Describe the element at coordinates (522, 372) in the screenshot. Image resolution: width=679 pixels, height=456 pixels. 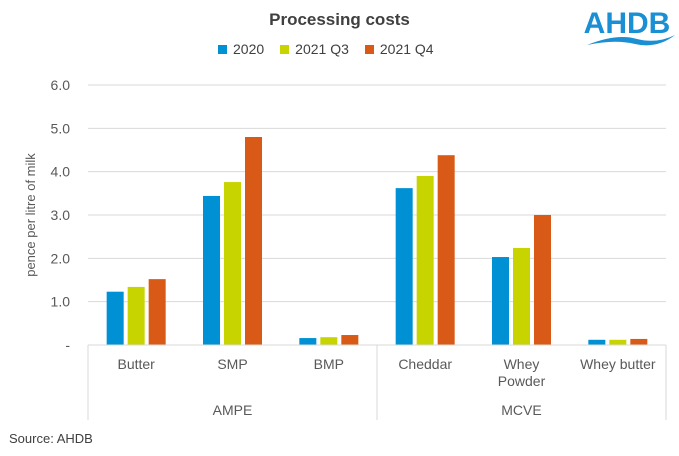
I see `x-tick-label: Whey Powder` at that location.